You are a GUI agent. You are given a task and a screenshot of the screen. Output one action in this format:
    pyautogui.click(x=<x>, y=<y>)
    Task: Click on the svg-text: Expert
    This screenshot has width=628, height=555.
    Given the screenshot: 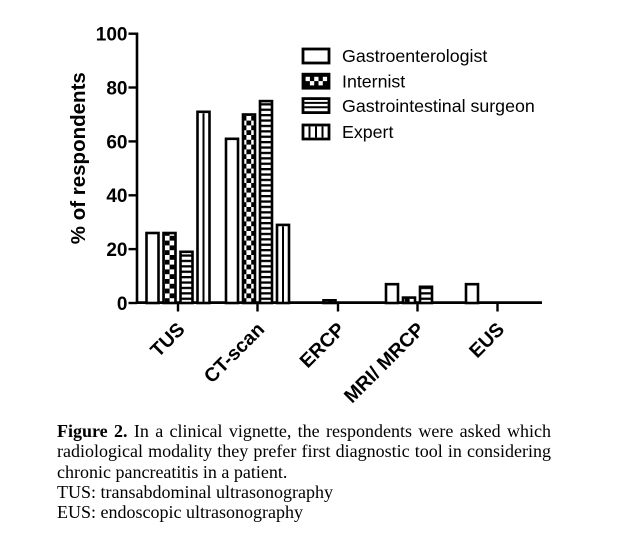 What is the action you would take?
    pyautogui.click(x=367, y=132)
    